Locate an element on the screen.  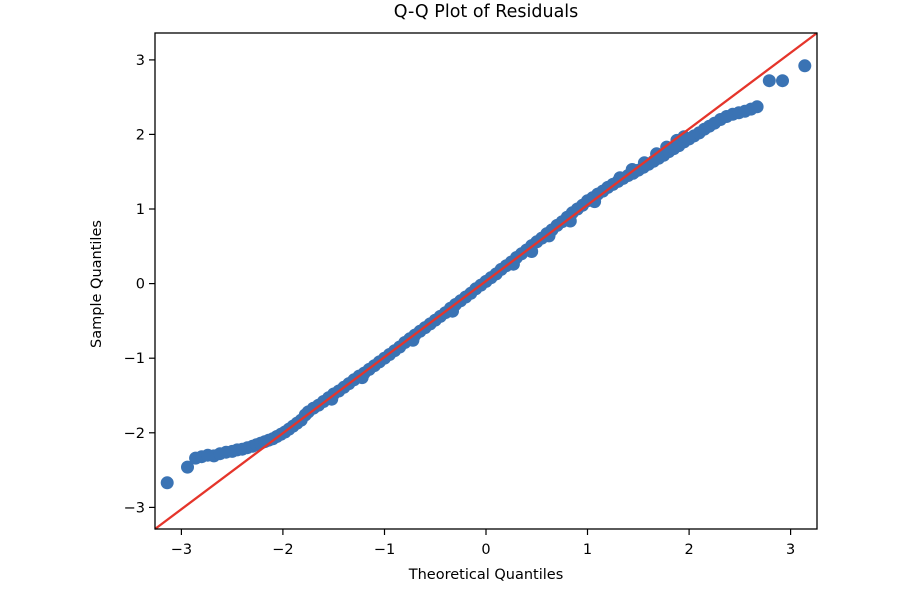
x-ticks: −3 −2 −1 0 1 2 3 is located at coordinates (483, 543).